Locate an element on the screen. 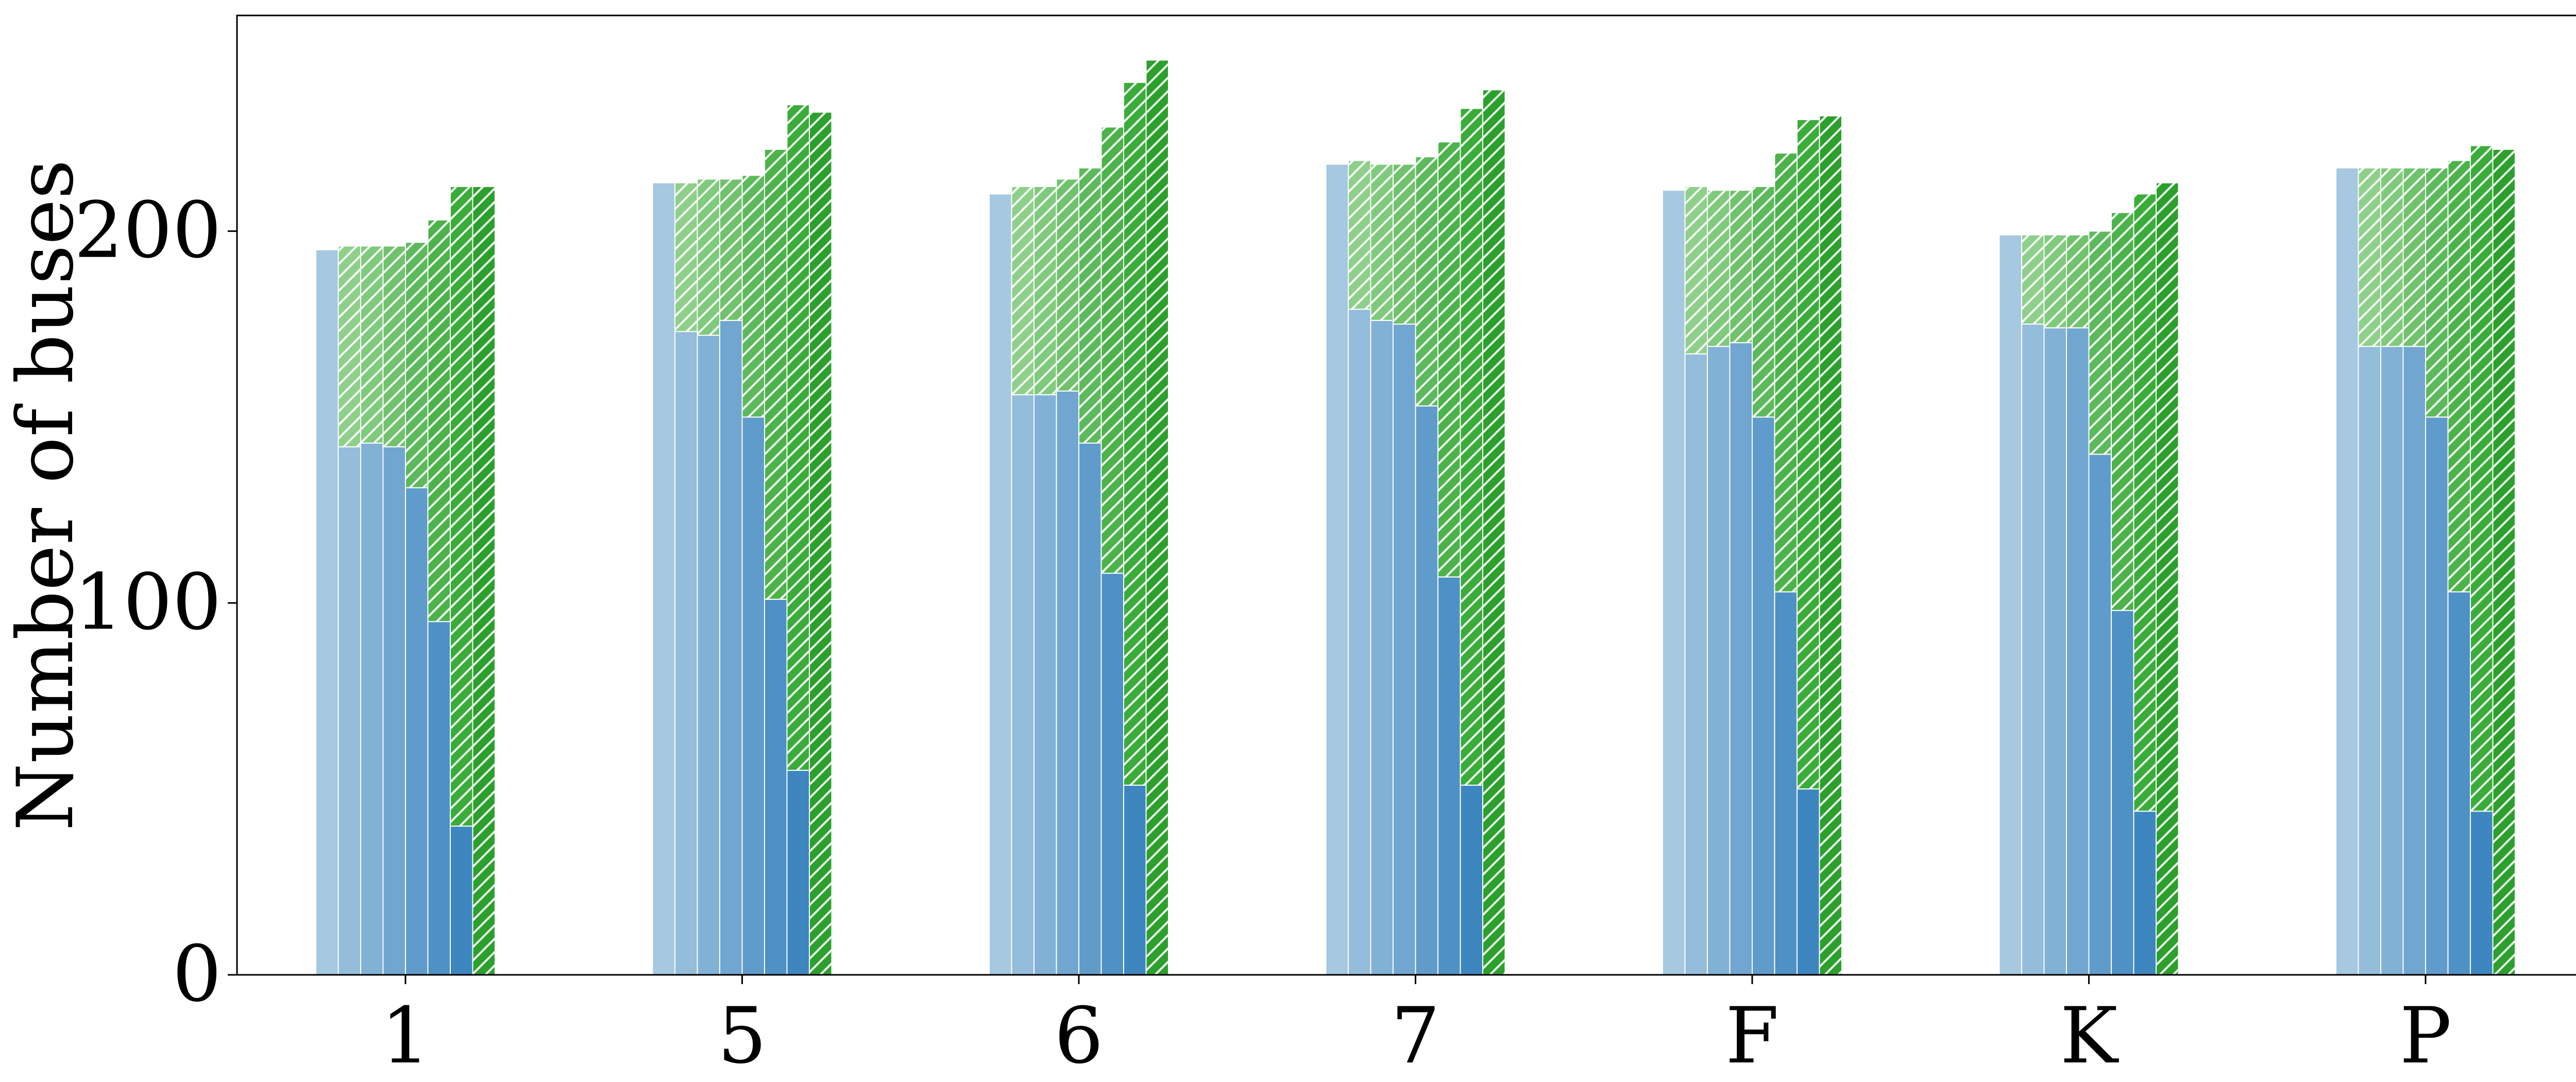 This screenshot has width=2576, height=1082. x-tick-label: 6 is located at coordinates (1078, 1036).